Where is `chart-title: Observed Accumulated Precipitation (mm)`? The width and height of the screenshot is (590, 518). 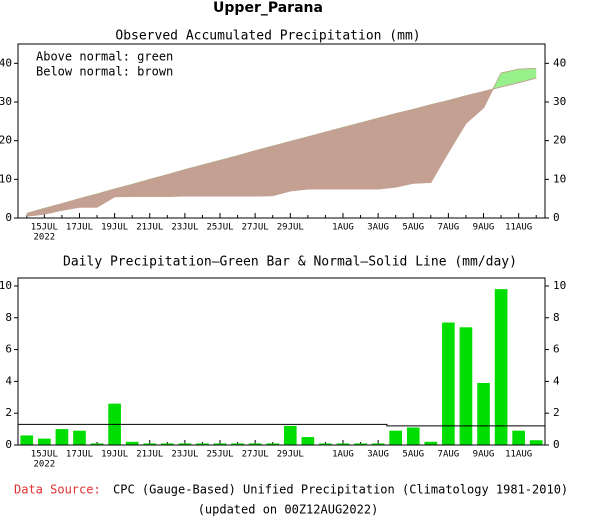
chart-title: Observed Accumulated Precipitation (mm) is located at coordinates (267, 36).